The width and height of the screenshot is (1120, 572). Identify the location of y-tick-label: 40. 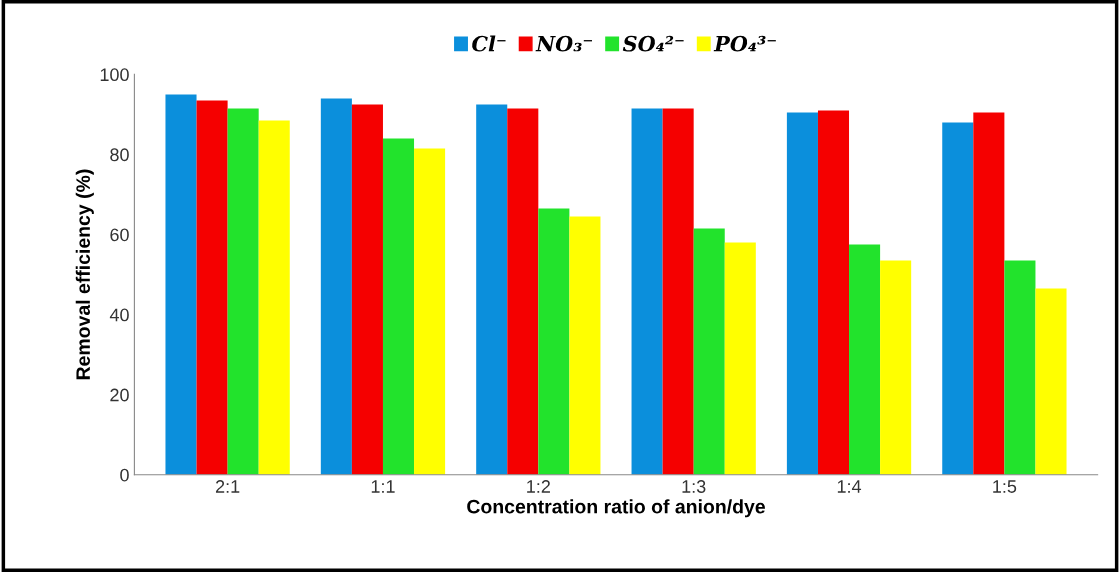
(119, 315).